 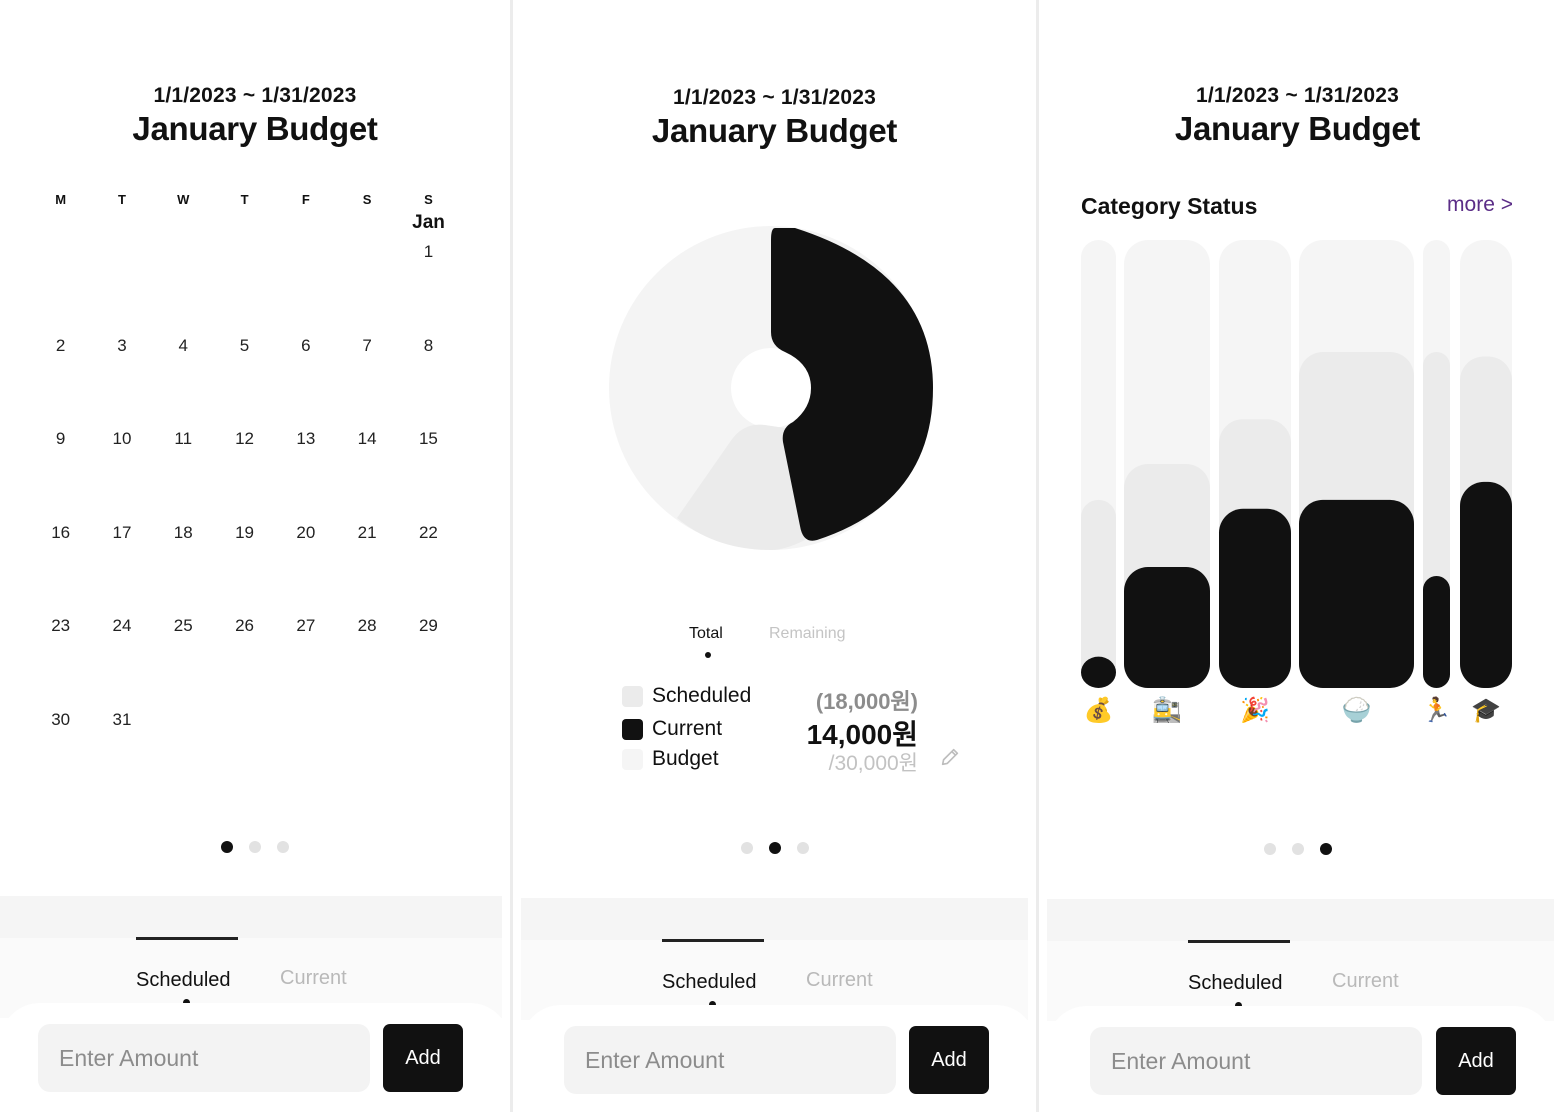 What do you see at coordinates (61, 532) in the screenshot?
I see `calendar-day: 16` at bounding box center [61, 532].